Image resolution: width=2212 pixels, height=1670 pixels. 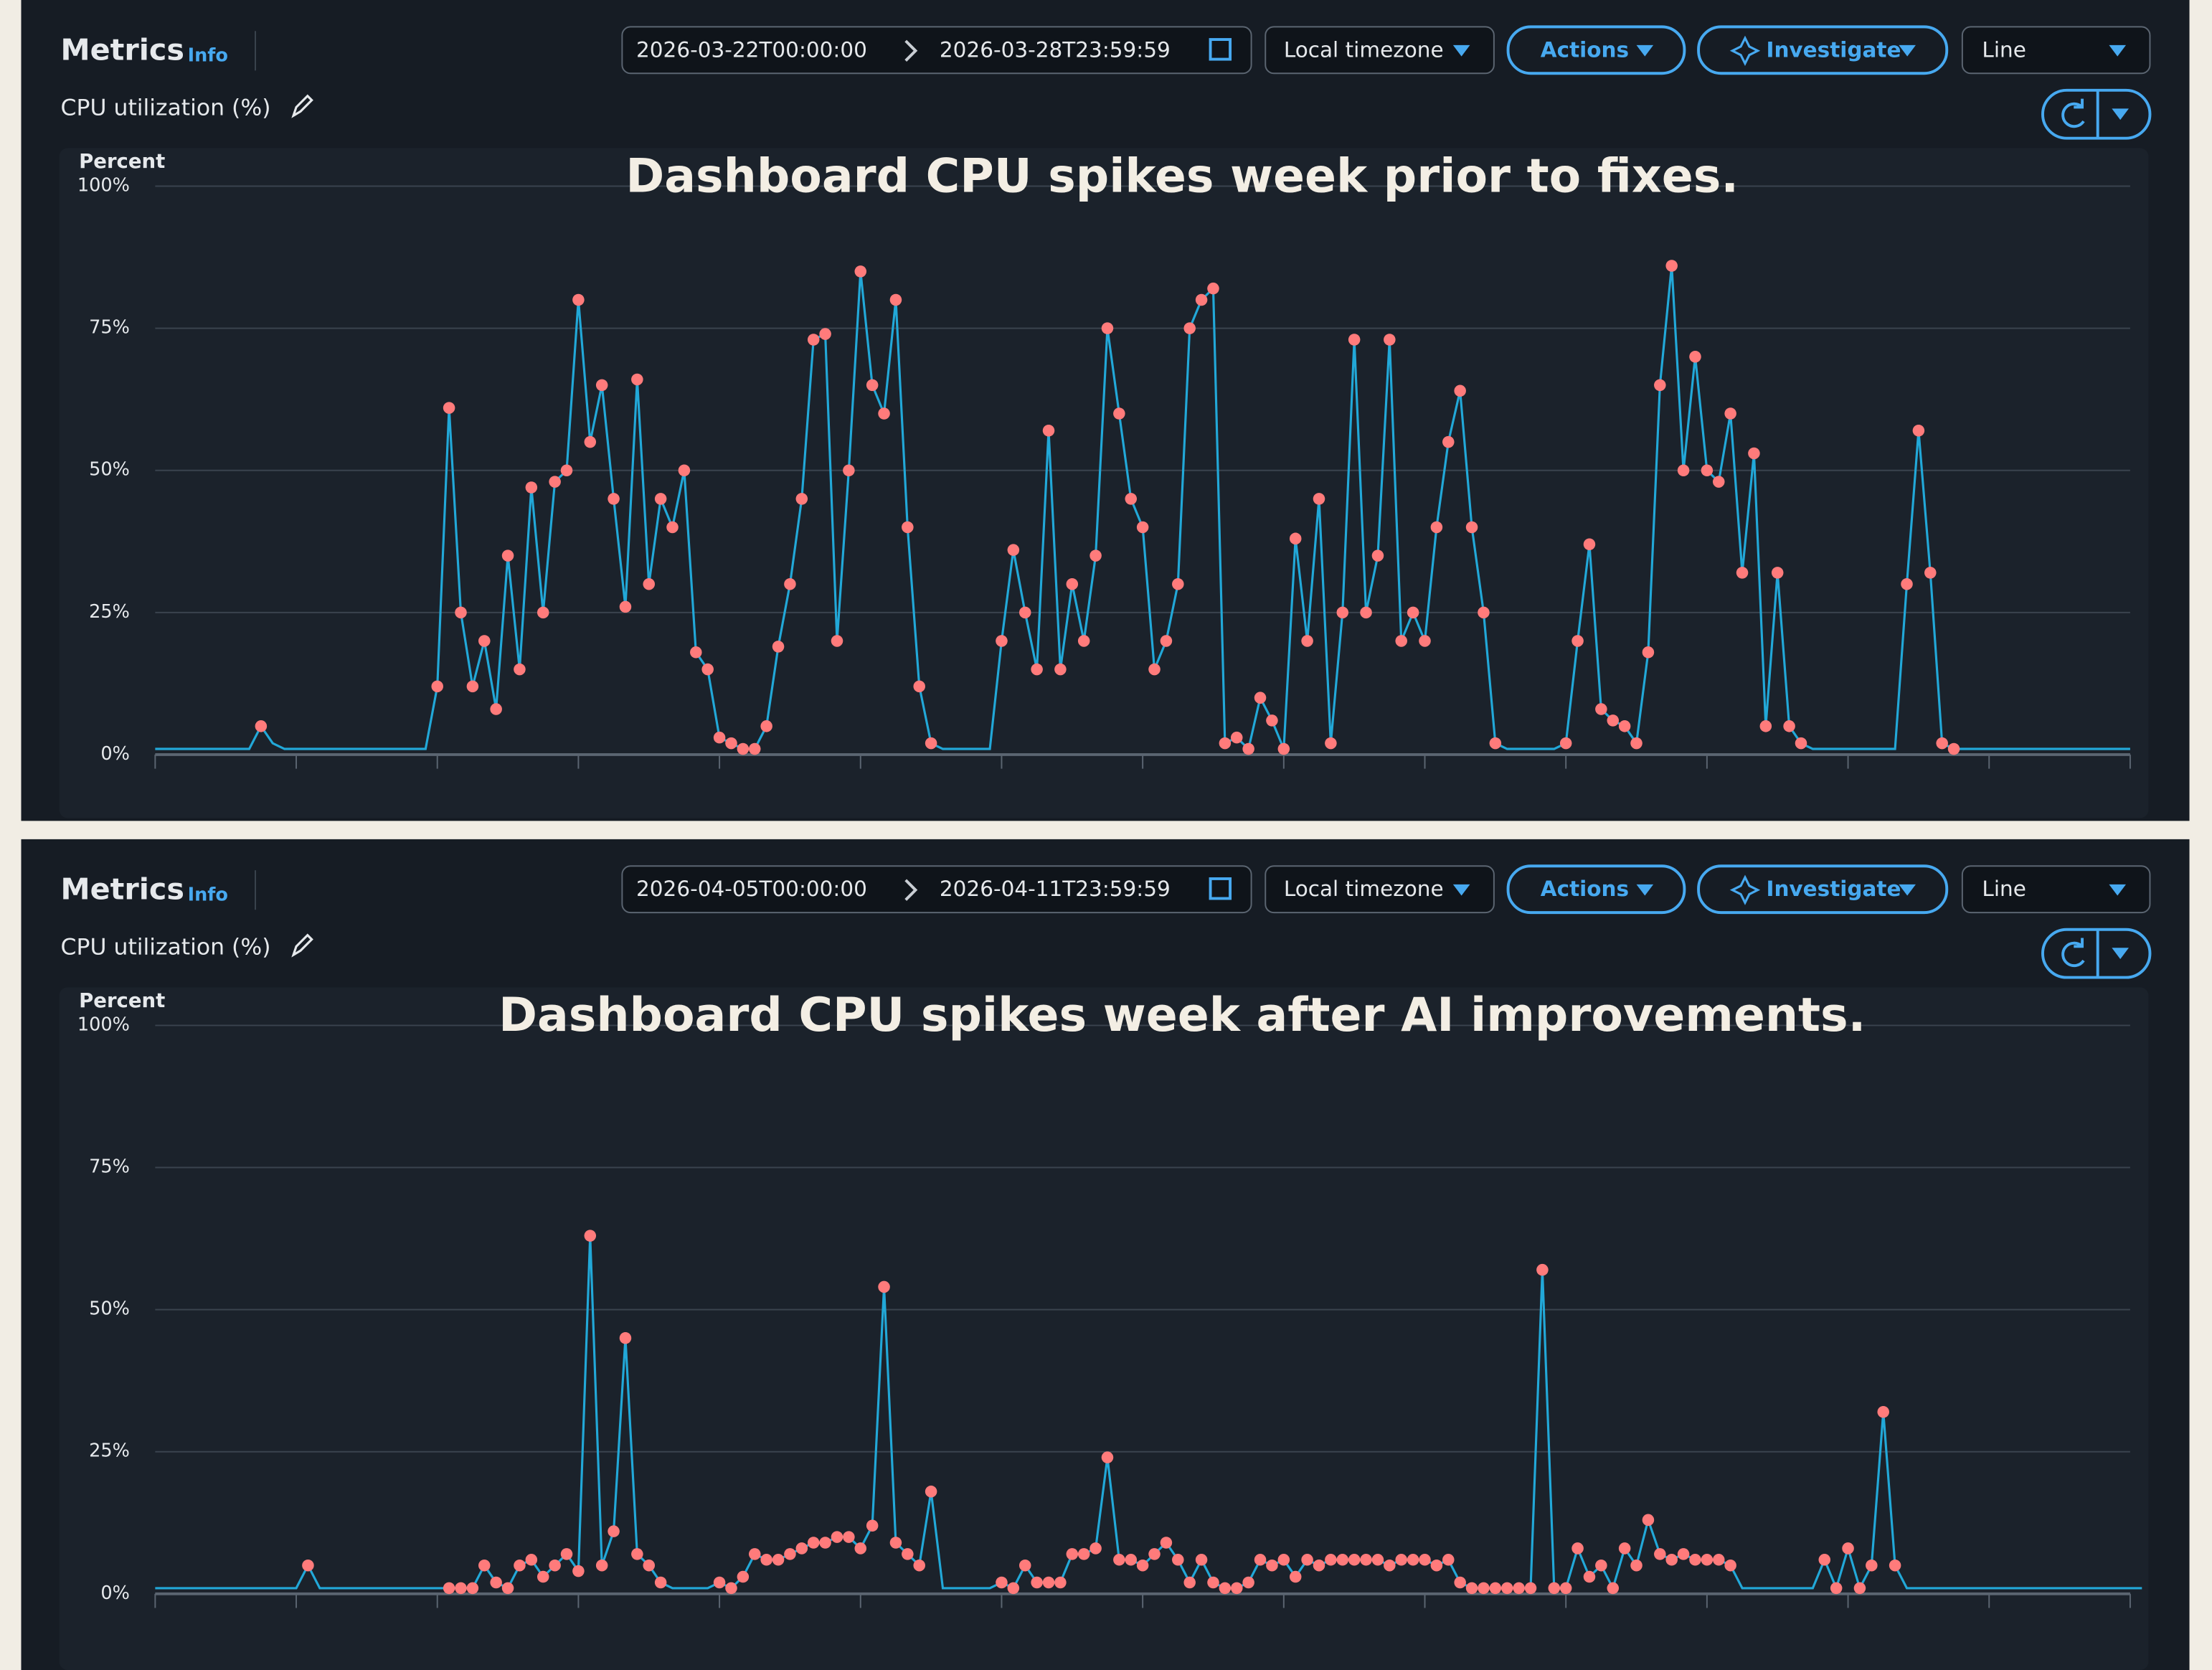 What do you see at coordinates (122, 889) in the screenshot?
I see `panel-title: Metrics` at bounding box center [122, 889].